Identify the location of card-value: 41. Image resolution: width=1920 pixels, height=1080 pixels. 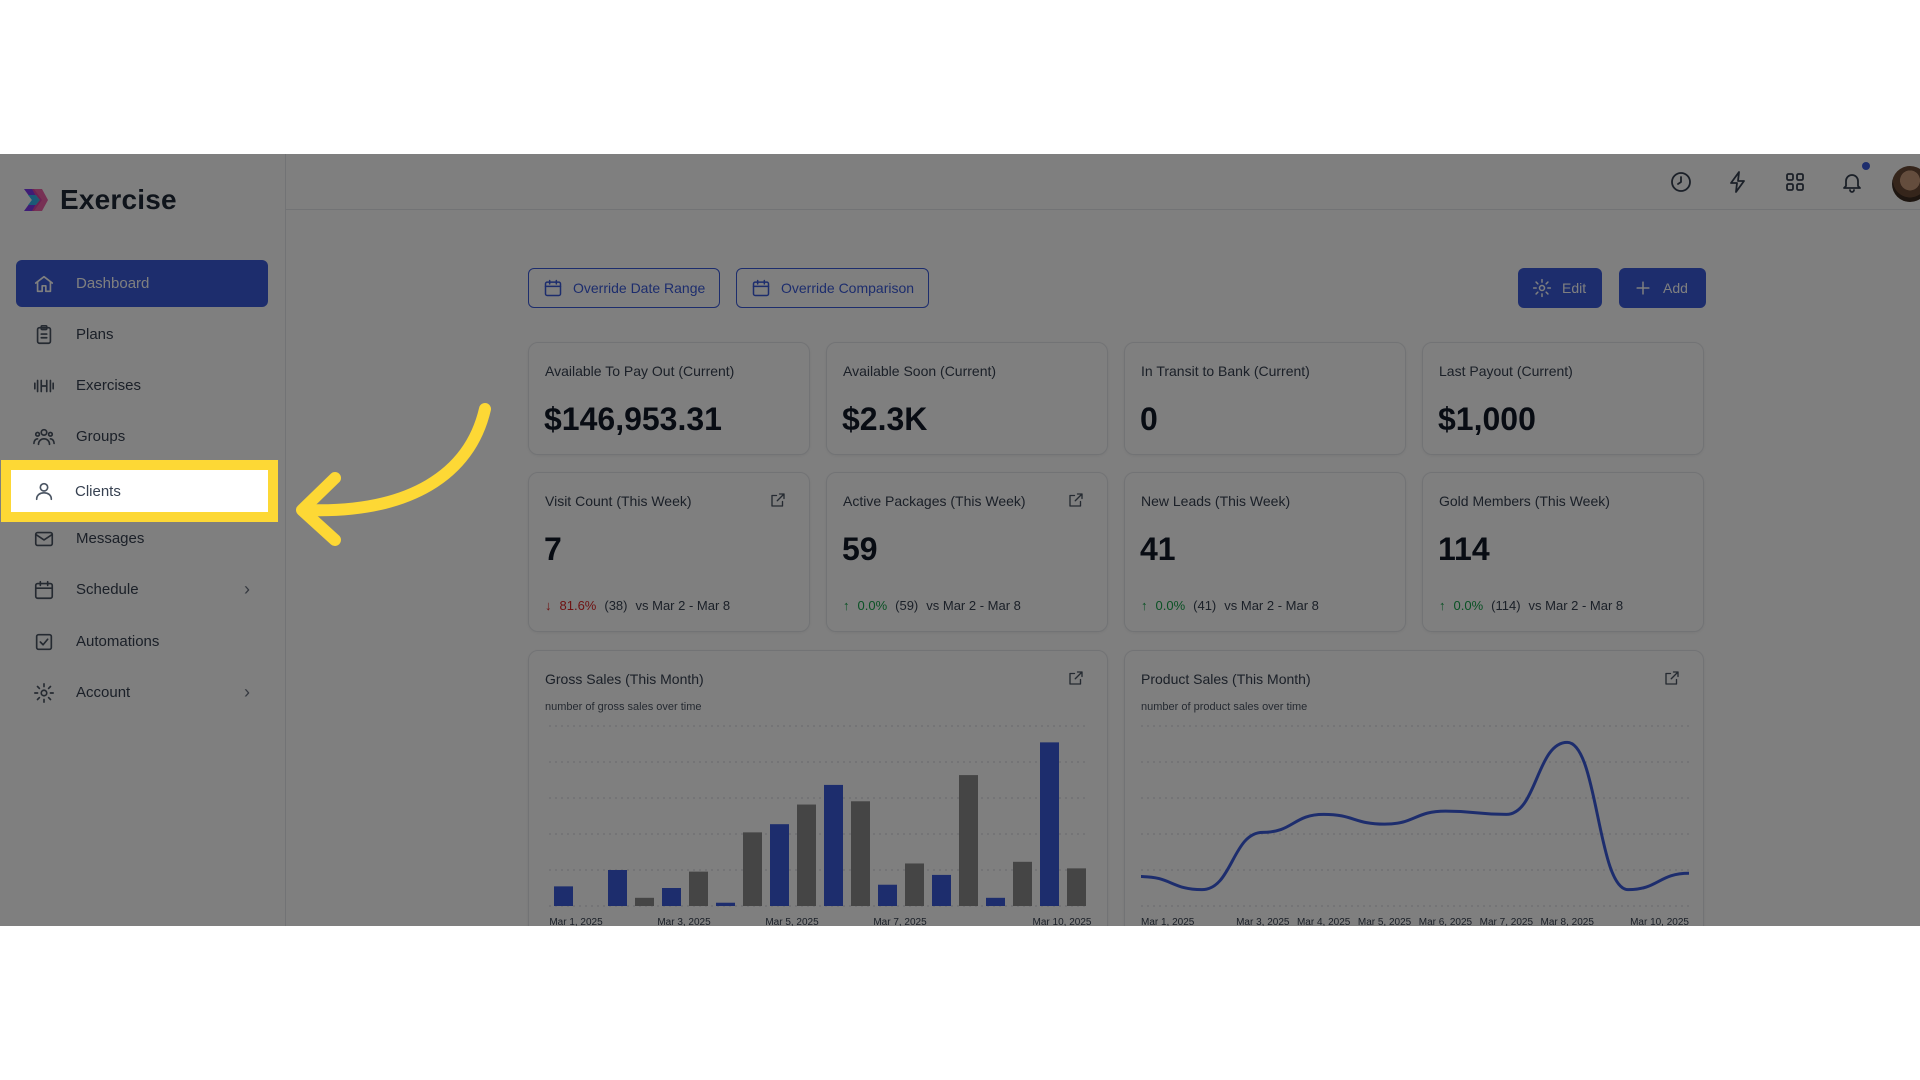
(1158, 549).